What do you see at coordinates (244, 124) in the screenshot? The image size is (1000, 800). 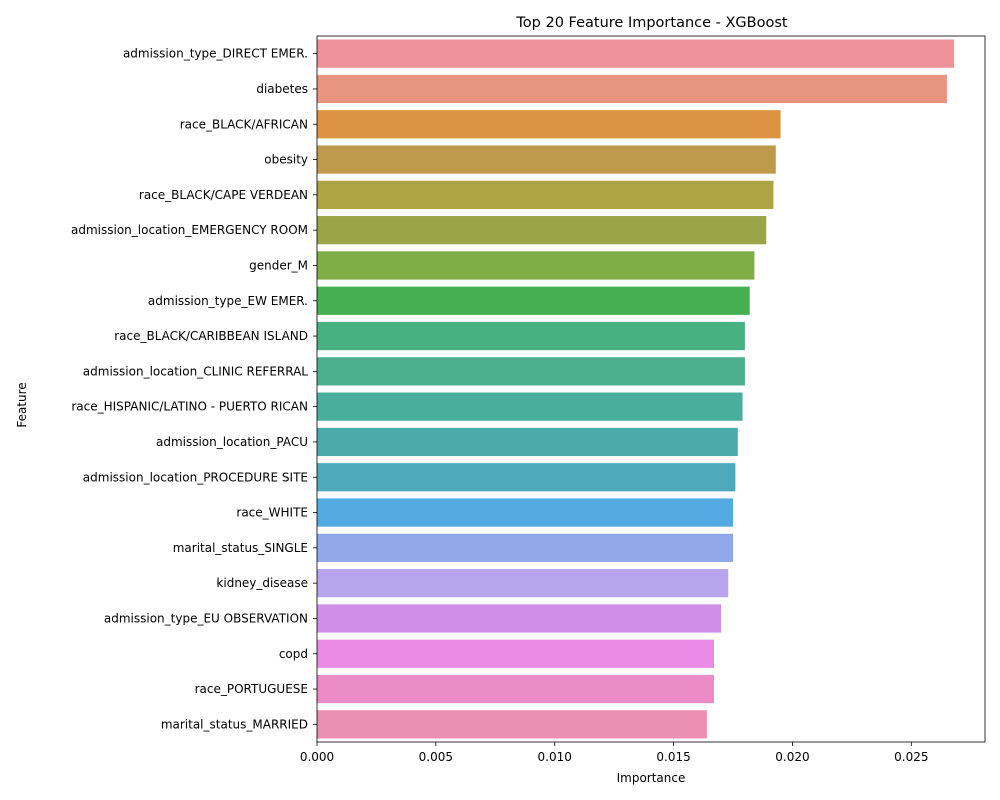 I see `y-tick-label: race_BLACK/AFRICAN` at bounding box center [244, 124].